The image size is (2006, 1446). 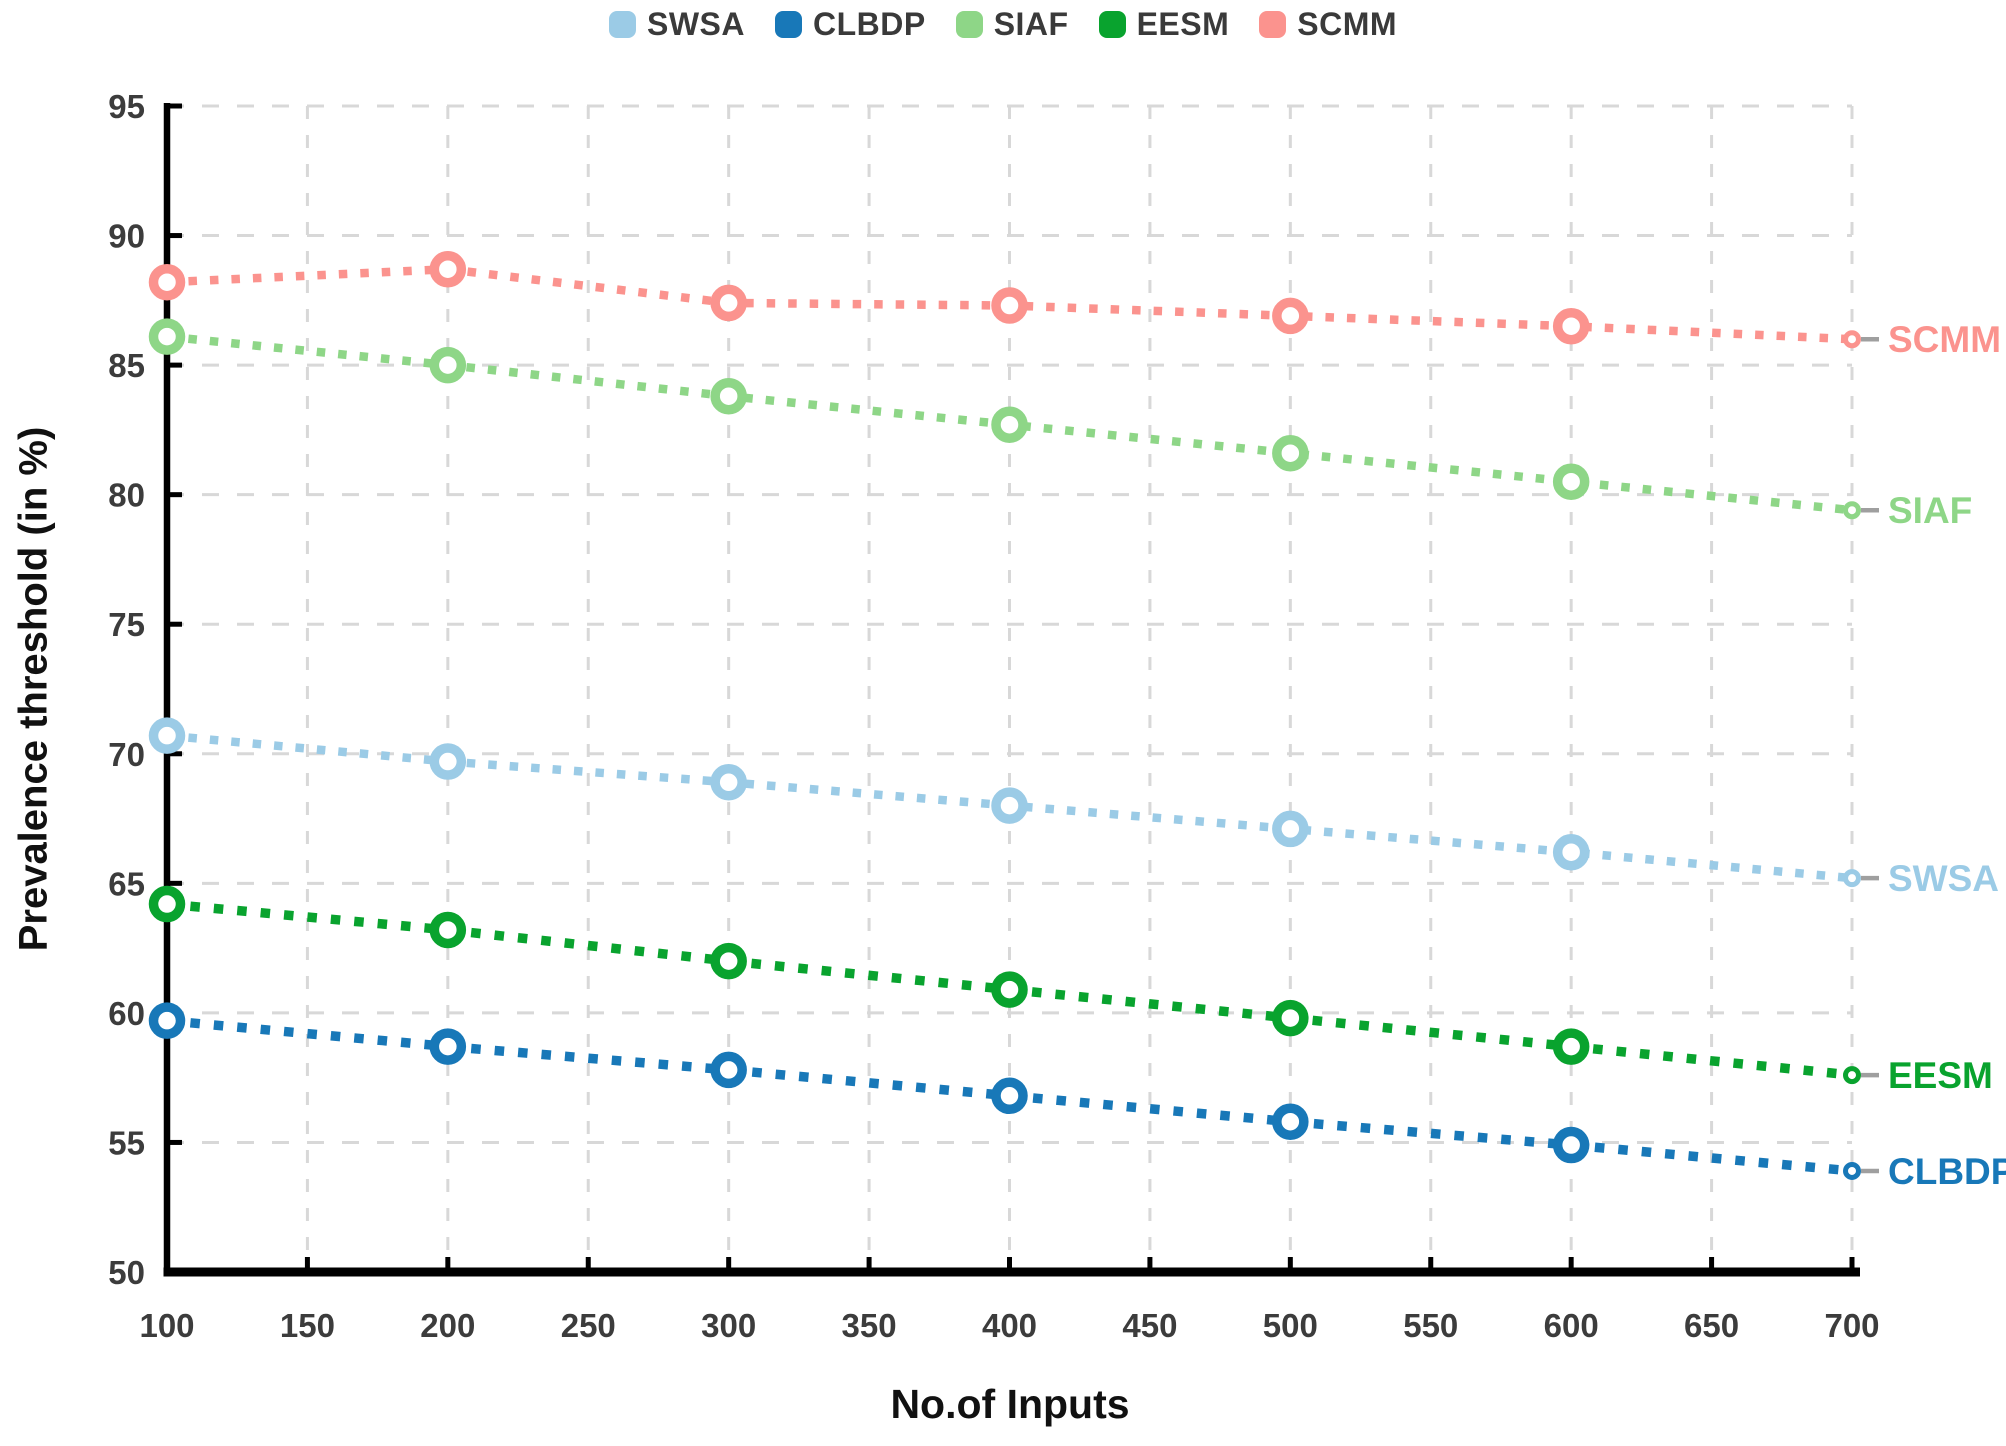 I want to click on series-end-label: SIAF, so click(x=1930, y=510).